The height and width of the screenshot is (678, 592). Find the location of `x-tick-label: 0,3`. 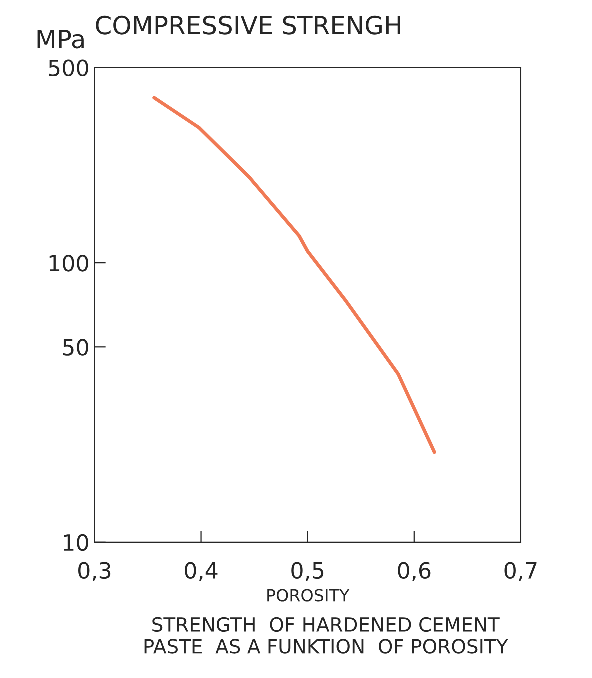

x-tick-label: 0,3 is located at coordinates (94, 572).